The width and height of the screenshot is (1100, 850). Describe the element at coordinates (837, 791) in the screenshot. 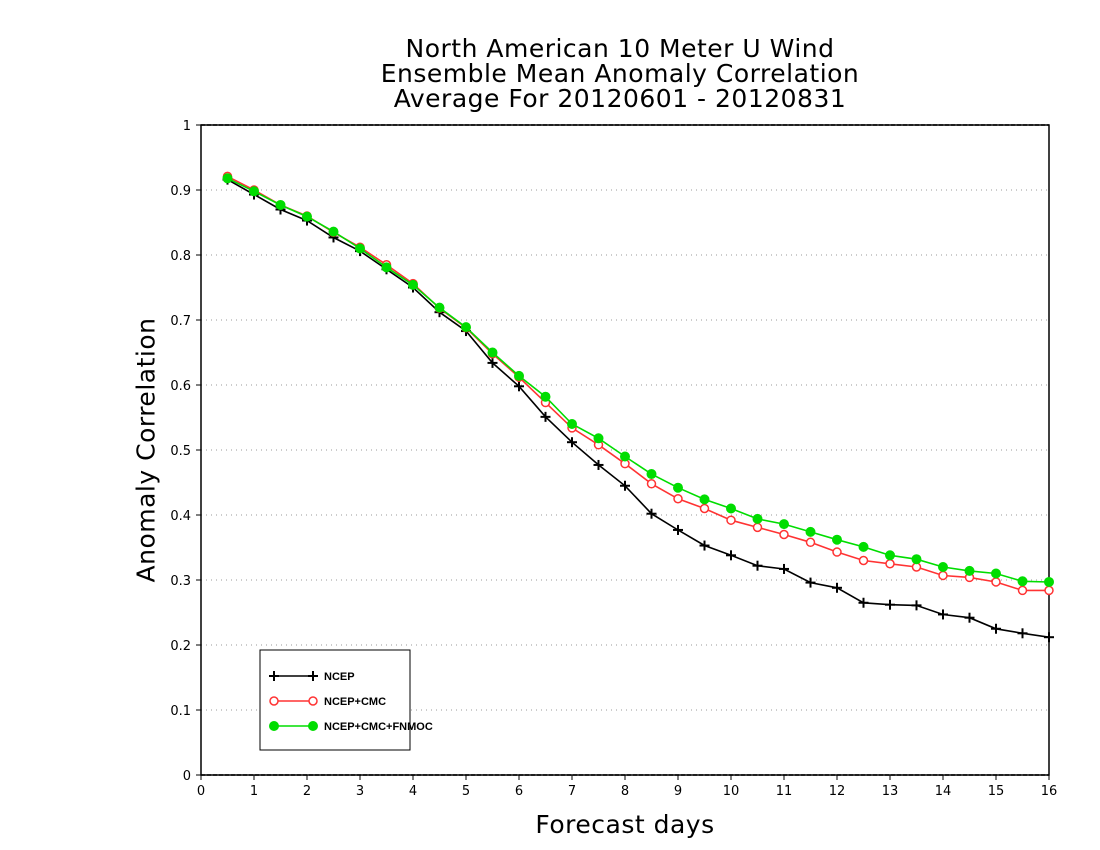

I see `x-tick-label: 12` at that location.